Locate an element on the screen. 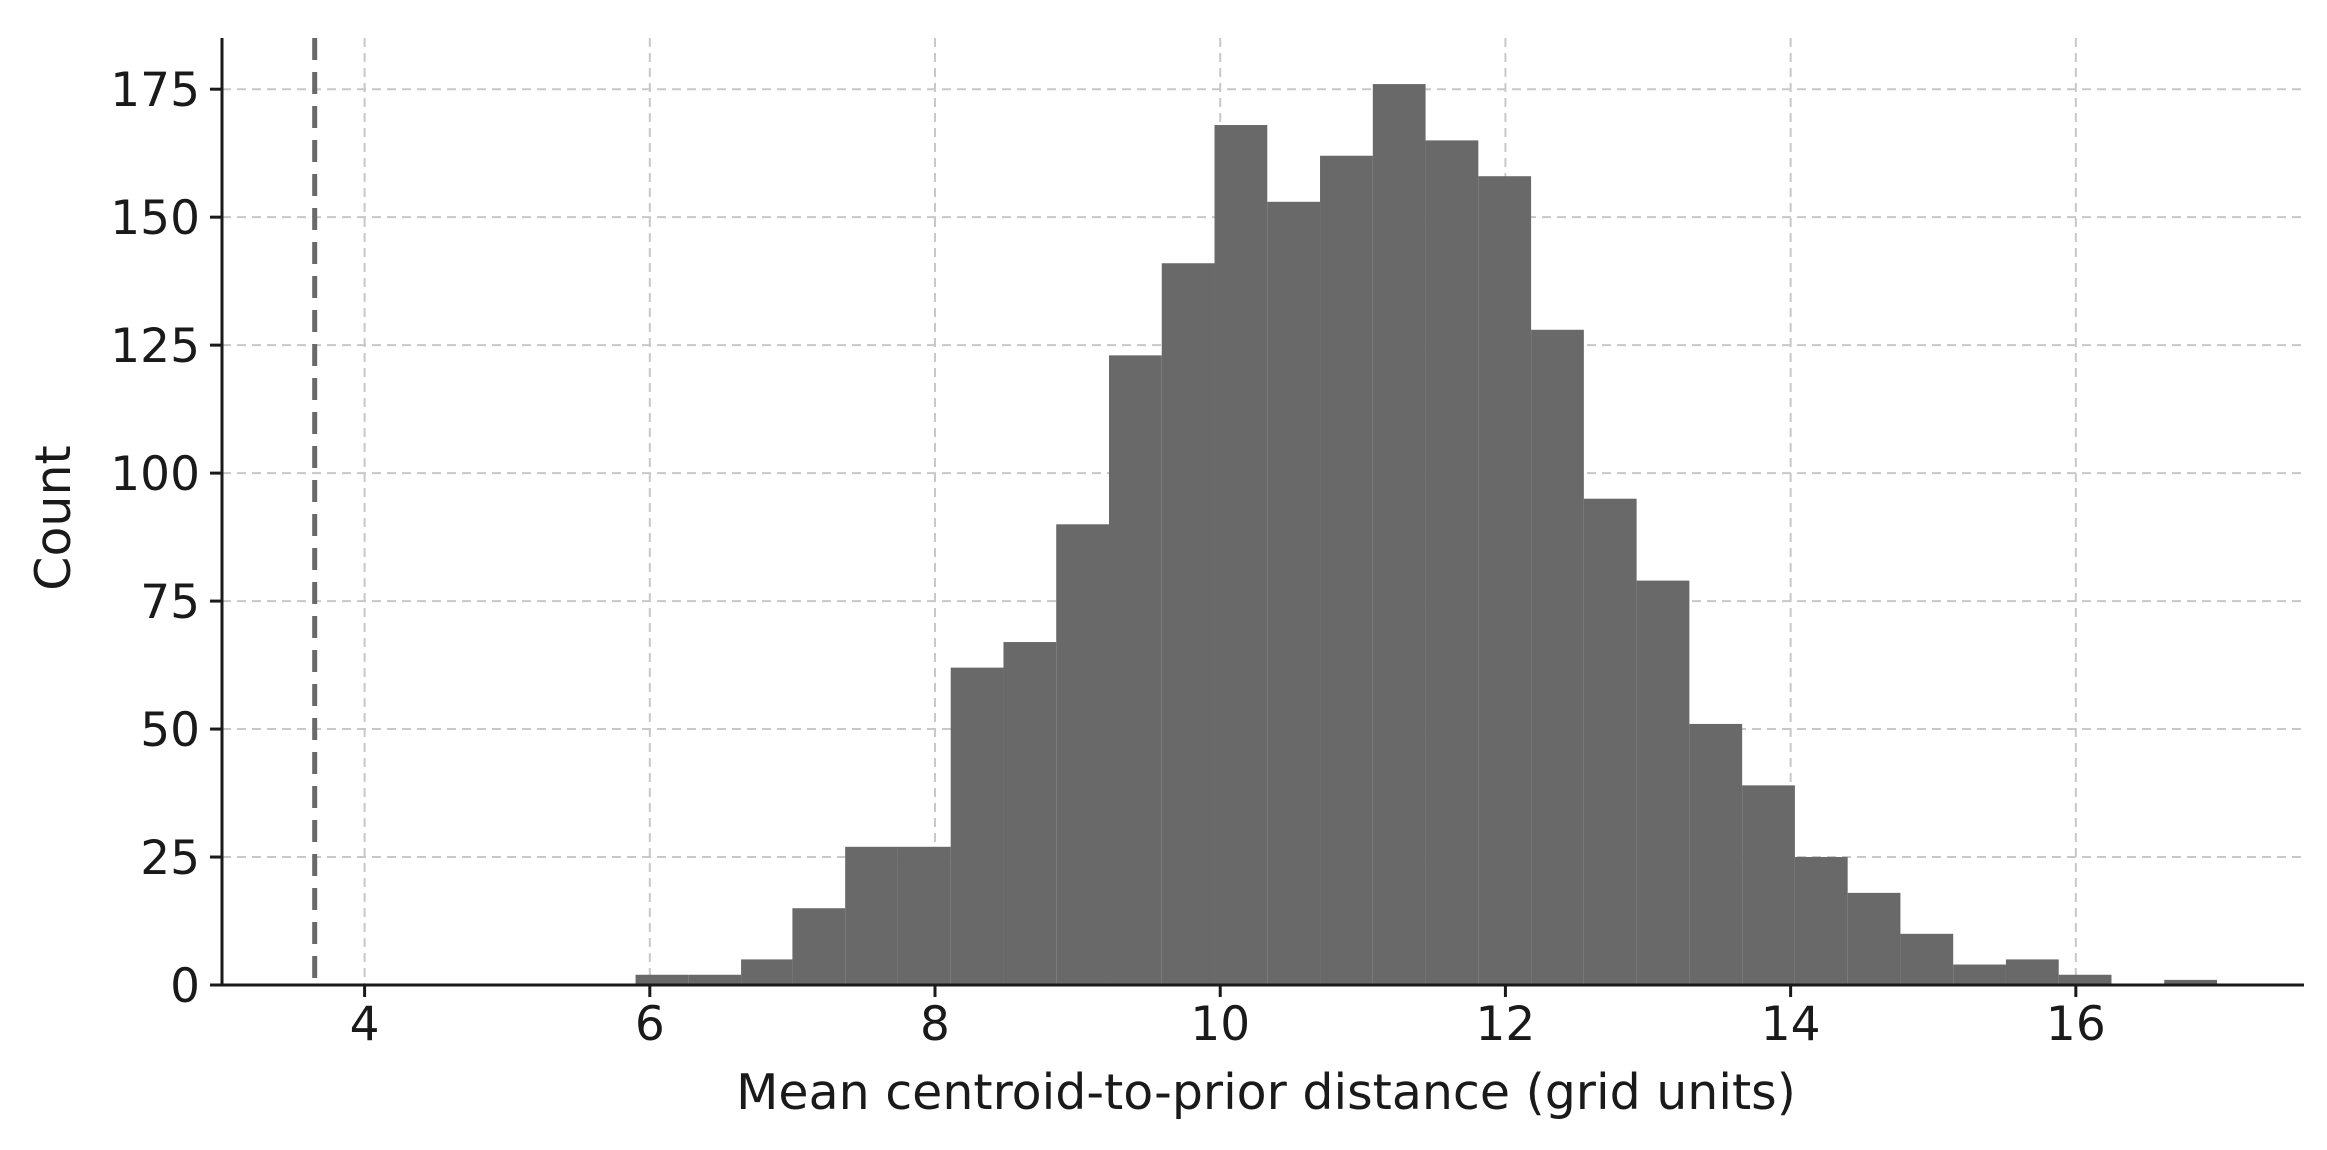 The height and width of the screenshot is (1150, 2327). y-axis-label: Count is located at coordinates (53, 518).